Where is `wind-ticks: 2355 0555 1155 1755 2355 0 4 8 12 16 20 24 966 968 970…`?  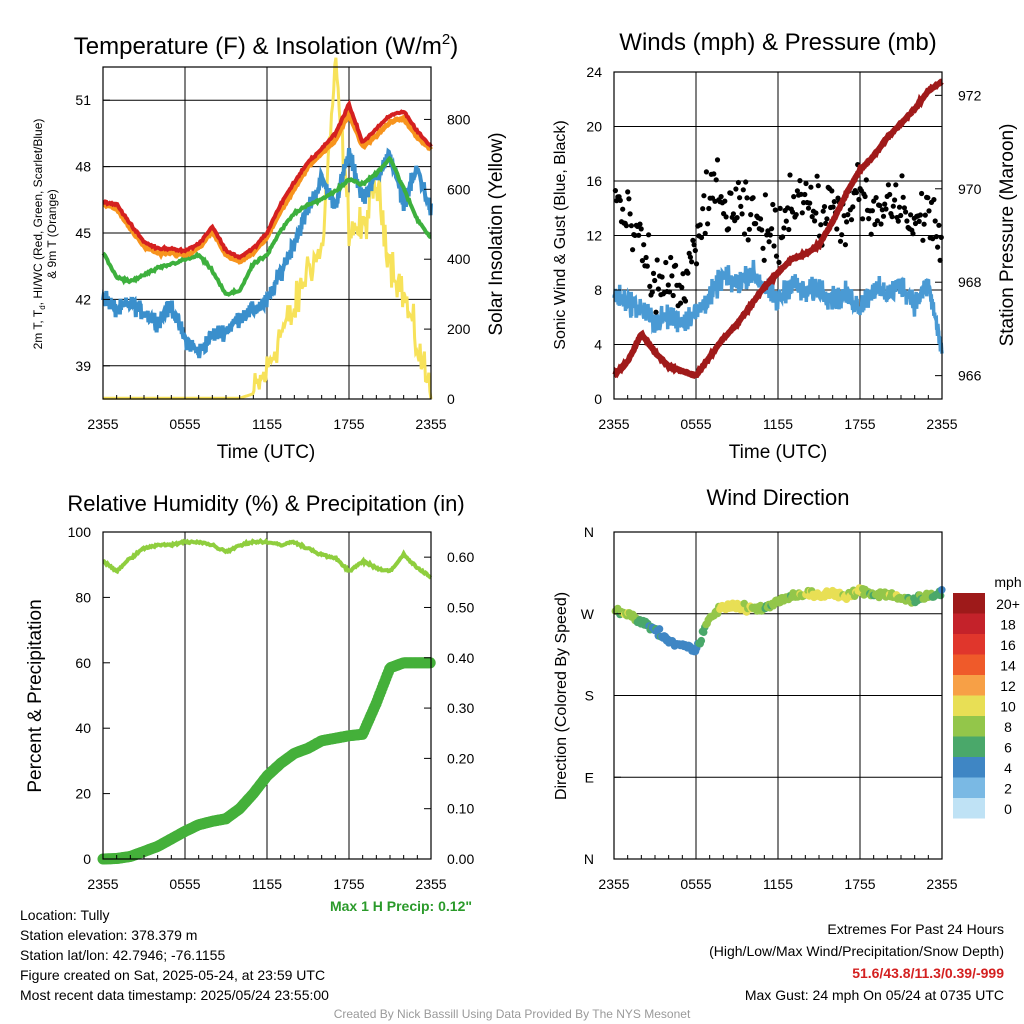
wind-ticks: 2355 0555 1155 1755 2355 0 4 8 12 16 20 24 966 968 970… is located at coordinates (783, 248).